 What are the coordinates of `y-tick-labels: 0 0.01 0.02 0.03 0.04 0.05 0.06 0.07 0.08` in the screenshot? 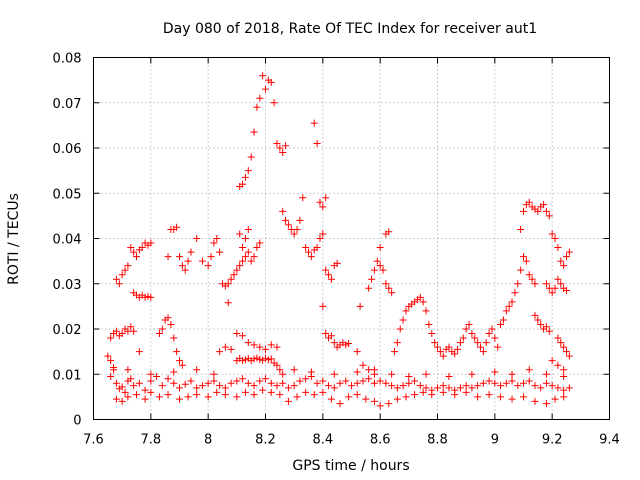 It's located at (67, 240).